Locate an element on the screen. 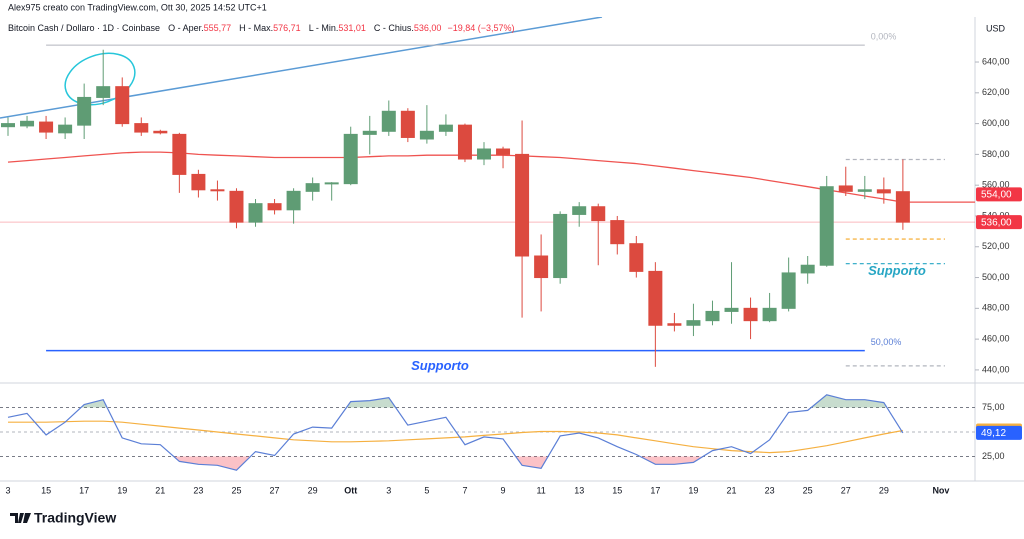  y-tick-label: 560,00 is located at coordinates (996, 185).